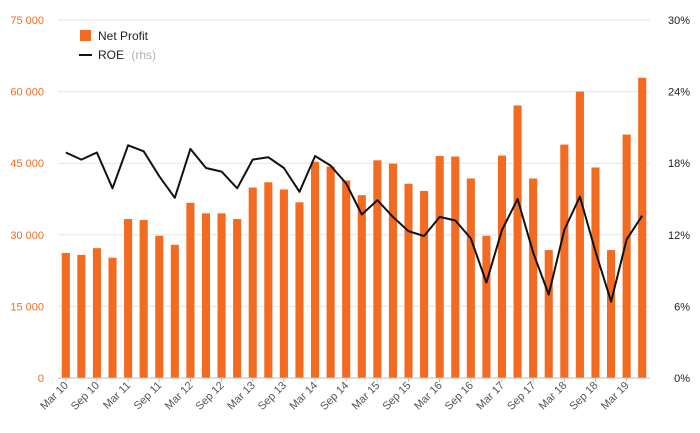 Image resolution: width=700 pixels, height=433 pixels. Describe the element at coordinates (521, 396) in the screenshot. I see `x-tick-label: Sep 17` at that location.